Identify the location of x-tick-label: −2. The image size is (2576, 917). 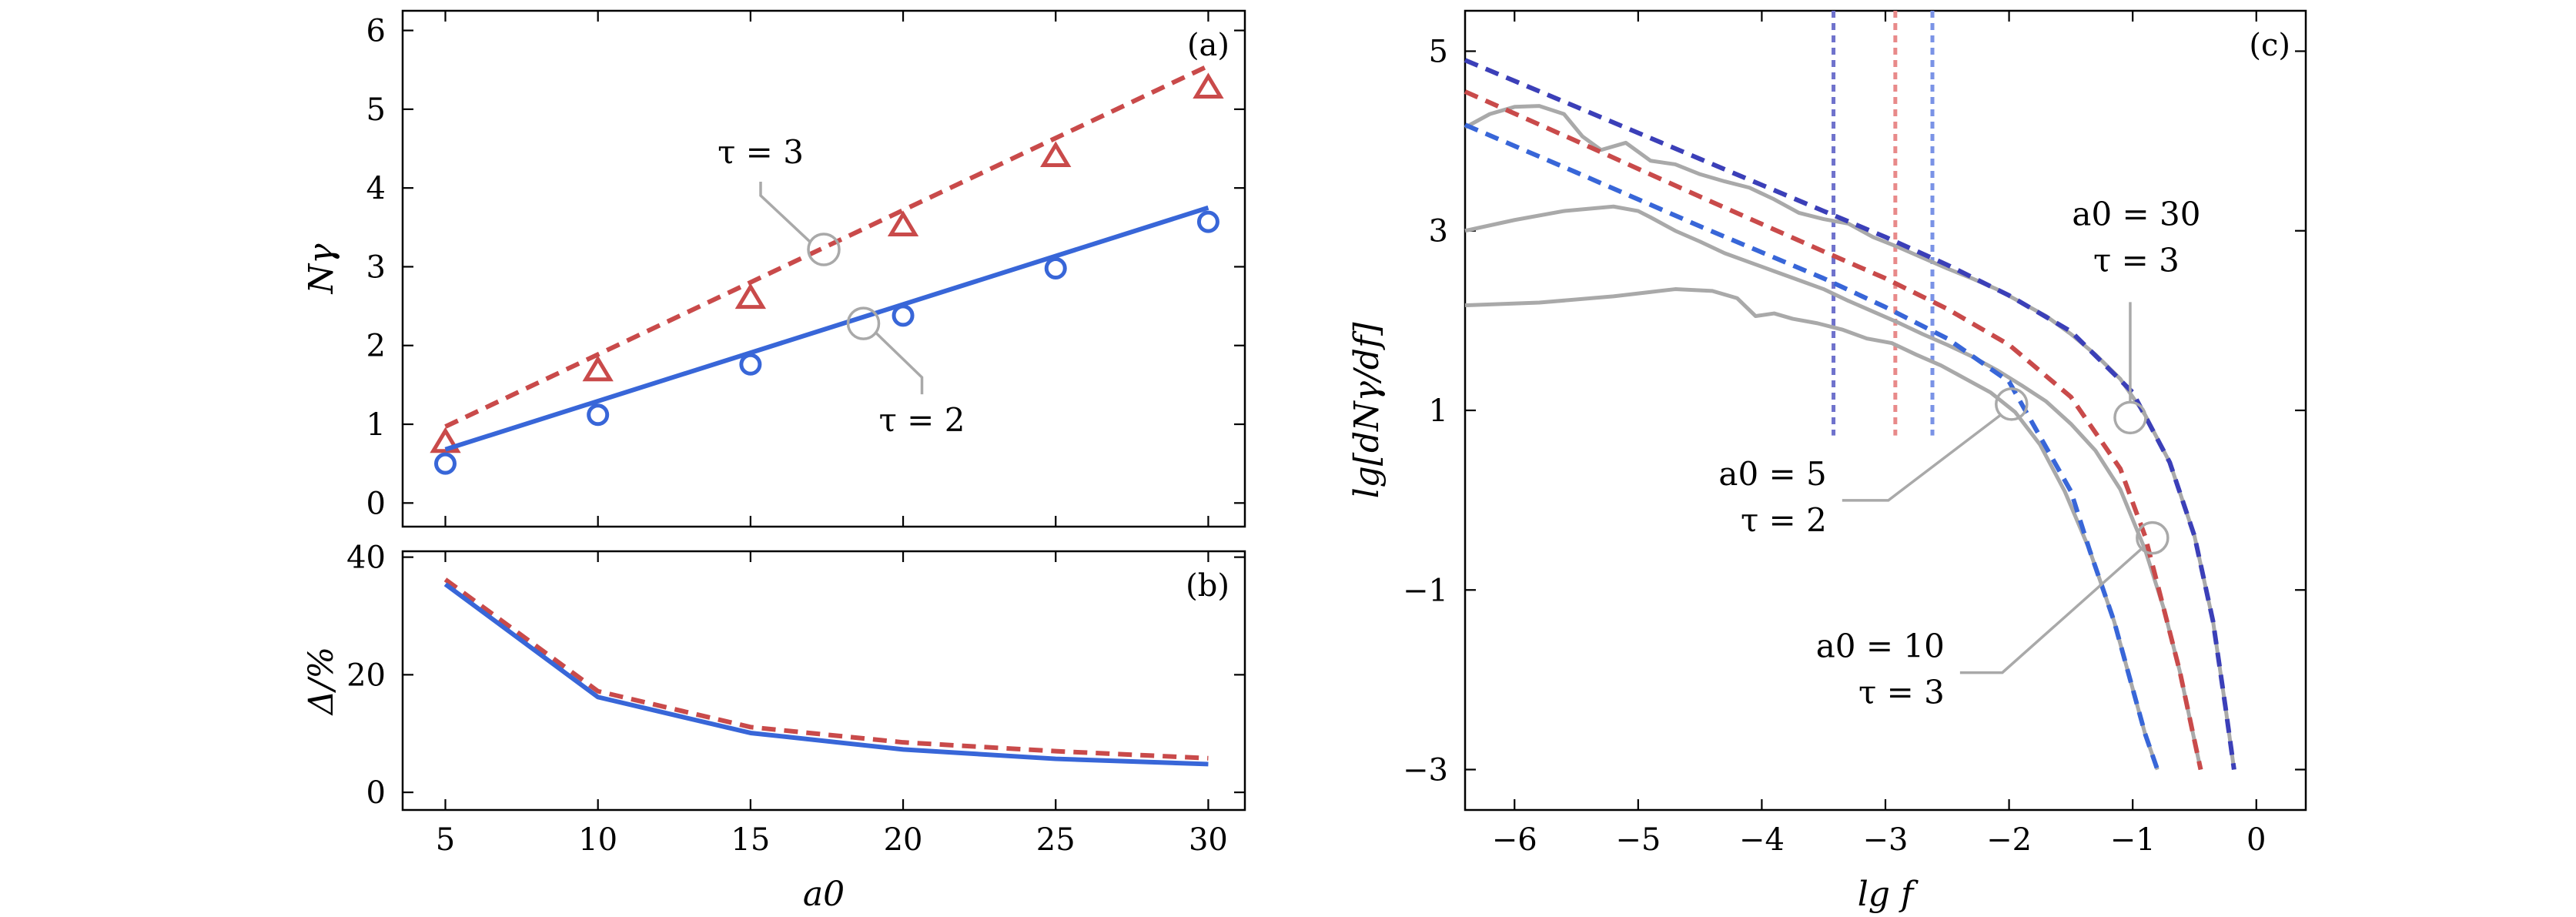
(2009, 840).